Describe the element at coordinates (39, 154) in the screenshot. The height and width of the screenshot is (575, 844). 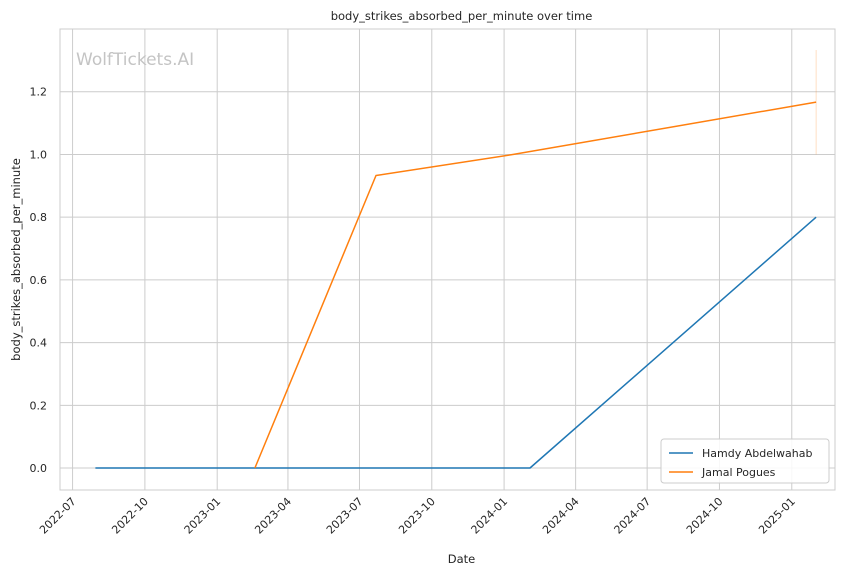
I see `y-tick-label: 1.0` at that location.